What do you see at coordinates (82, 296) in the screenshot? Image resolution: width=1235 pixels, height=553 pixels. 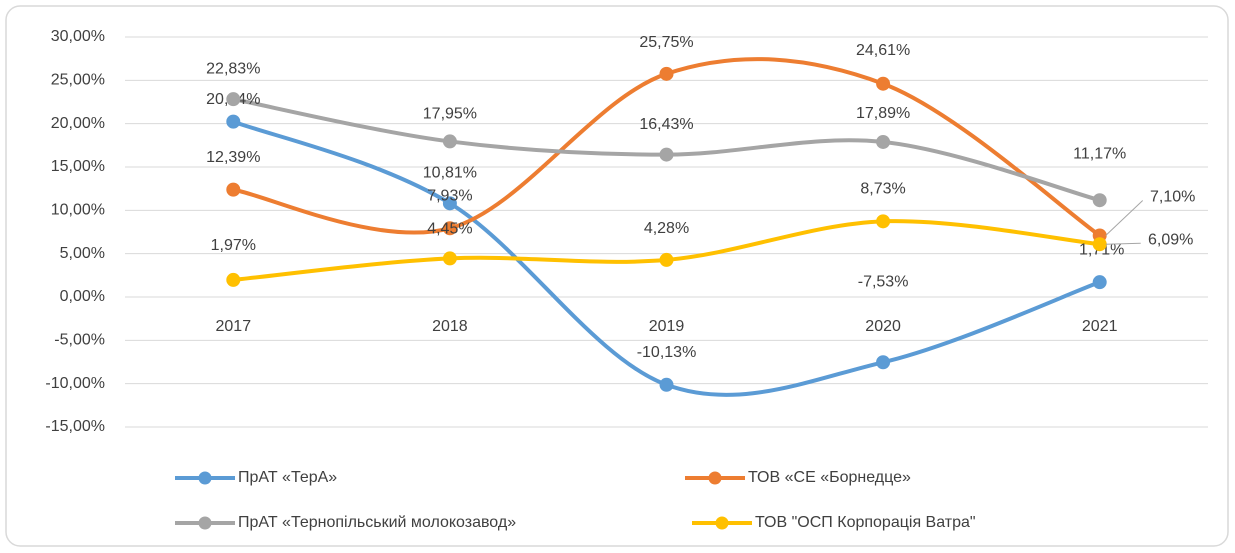 I see `y-tick-label: 0,00%` at bounding box center [82, 296].